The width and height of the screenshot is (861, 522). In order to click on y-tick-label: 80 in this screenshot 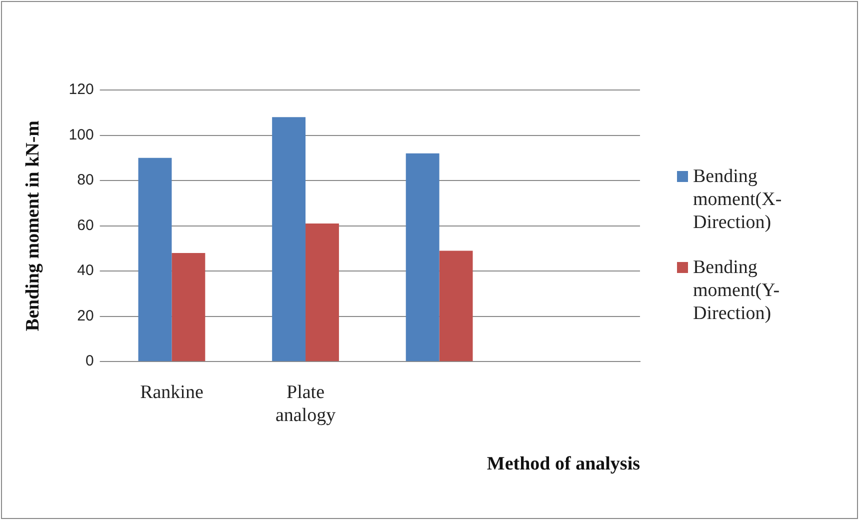, I will do `click(85, 180)`.